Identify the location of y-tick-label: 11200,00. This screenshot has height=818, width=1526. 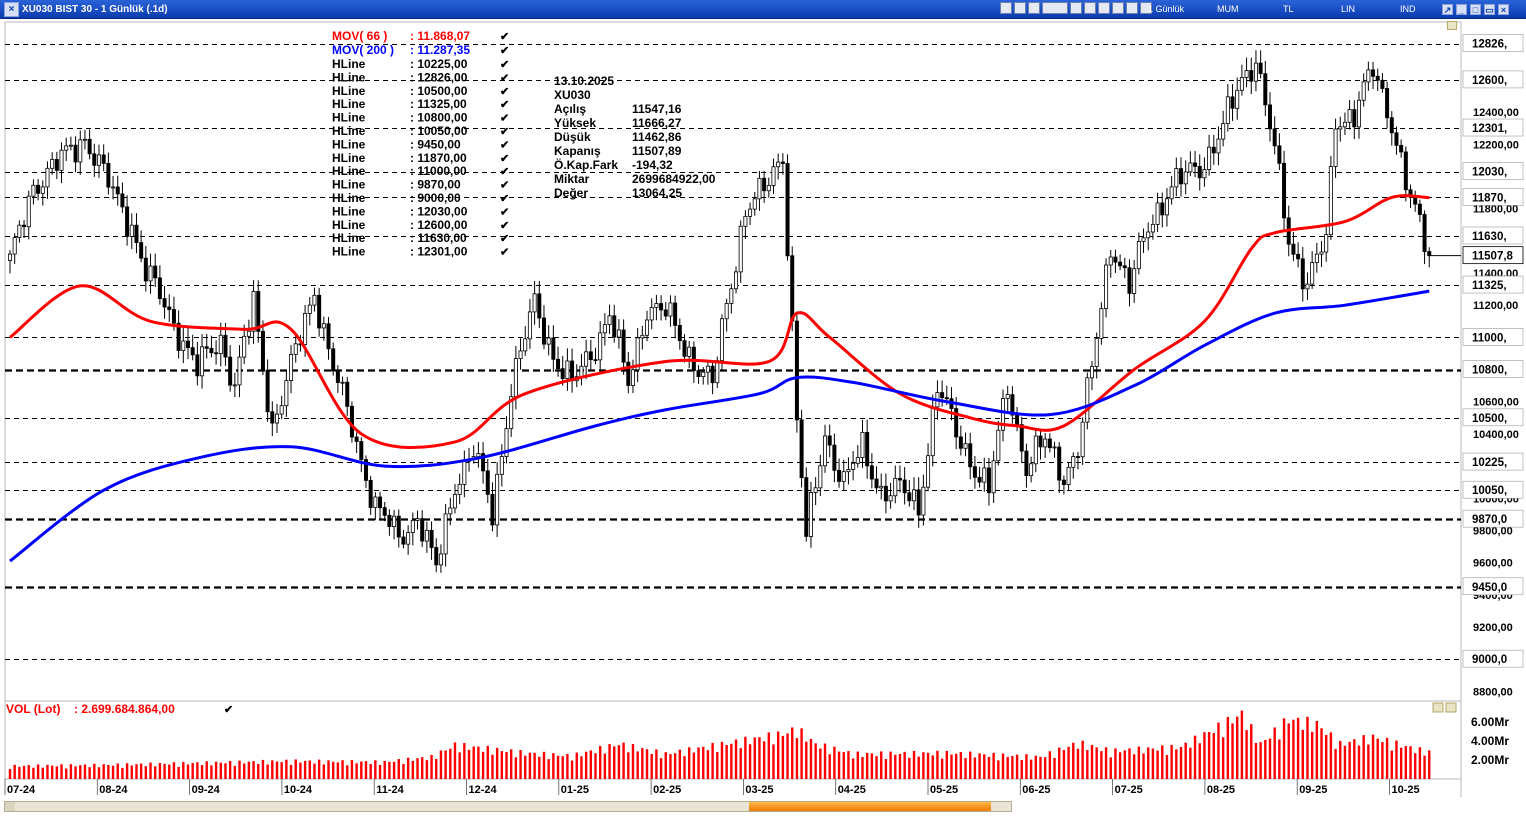
(1495, 306).